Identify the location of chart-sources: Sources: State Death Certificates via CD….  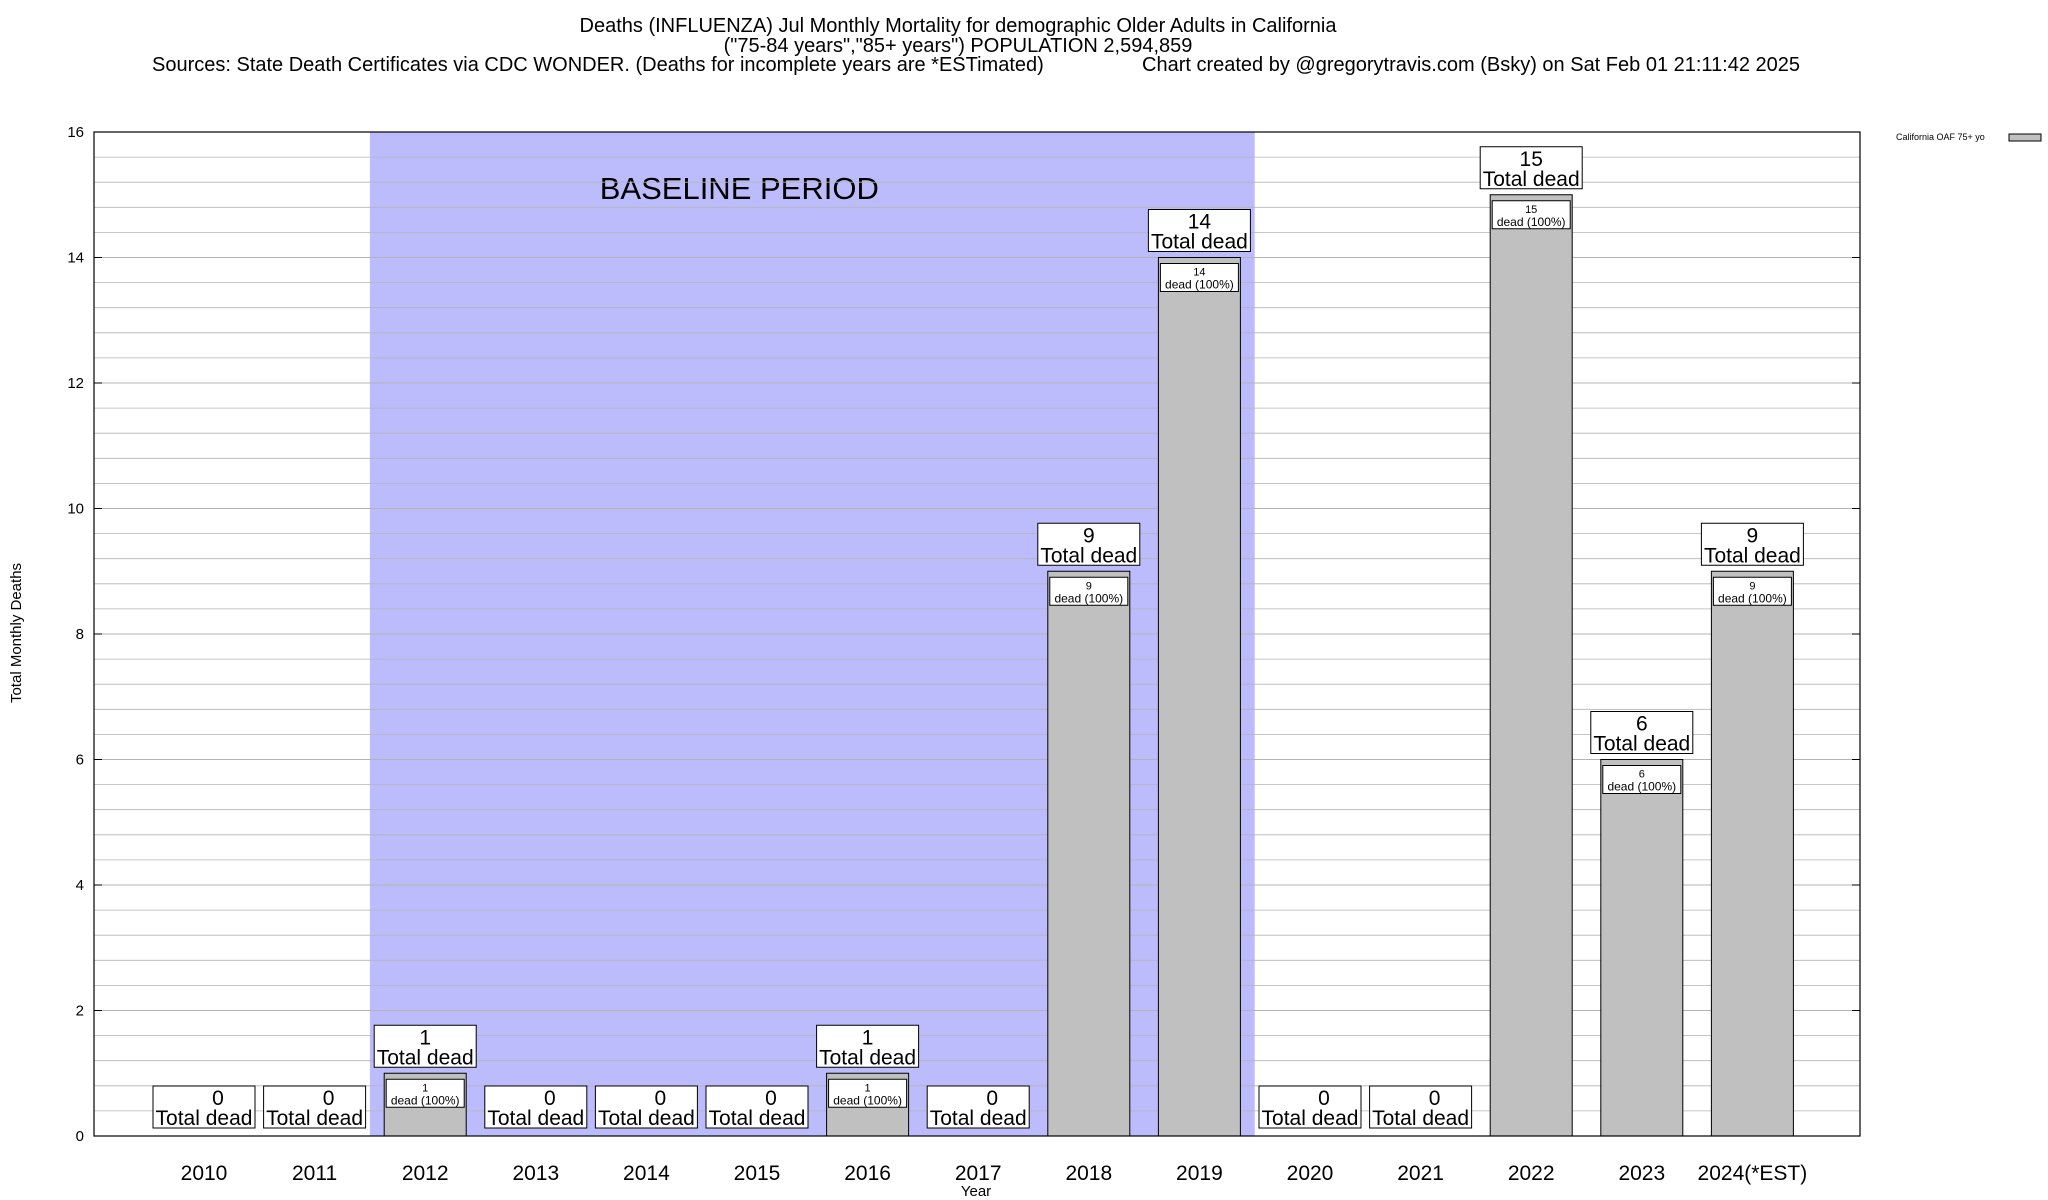
(598, 65).